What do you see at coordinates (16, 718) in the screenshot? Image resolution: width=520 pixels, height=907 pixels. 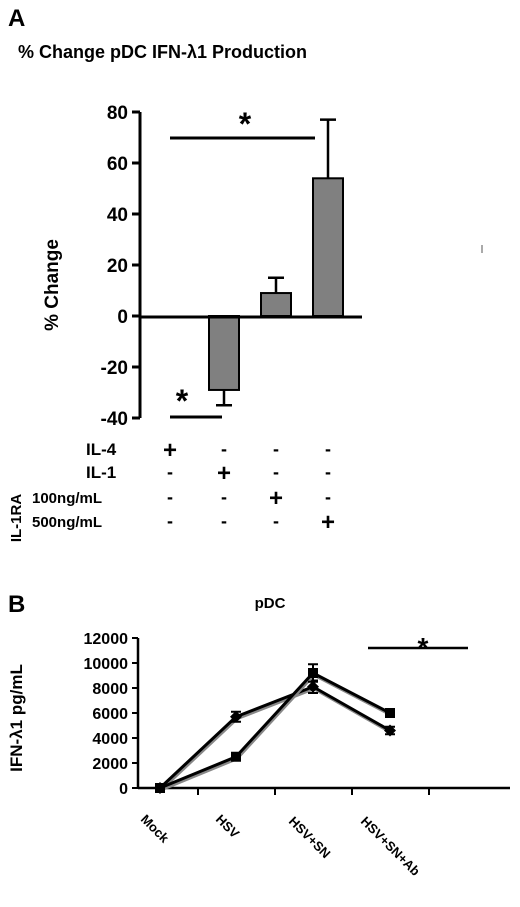 I see `panel-b-ylabel: IFN-λ1 pg/mL` at bounding box center [16, 718].